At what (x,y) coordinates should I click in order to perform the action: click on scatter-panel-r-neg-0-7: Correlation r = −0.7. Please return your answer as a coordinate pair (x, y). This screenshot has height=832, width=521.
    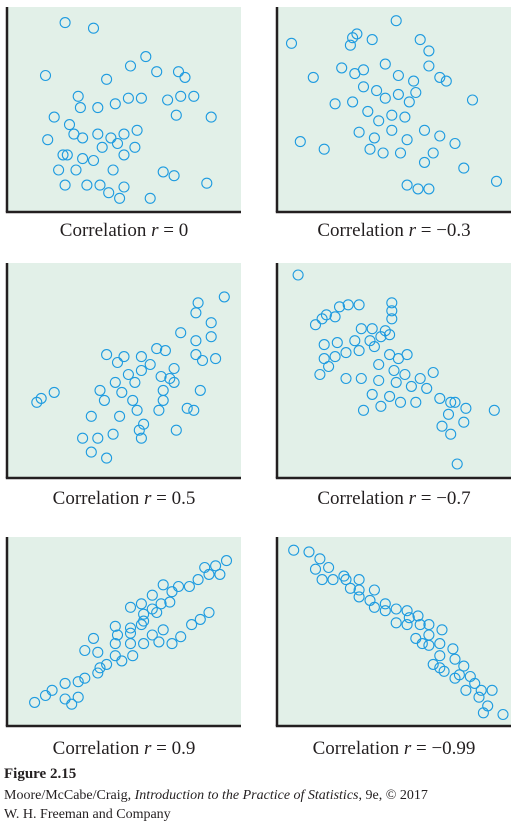
    Looking at the image, I should click on (394, 392).